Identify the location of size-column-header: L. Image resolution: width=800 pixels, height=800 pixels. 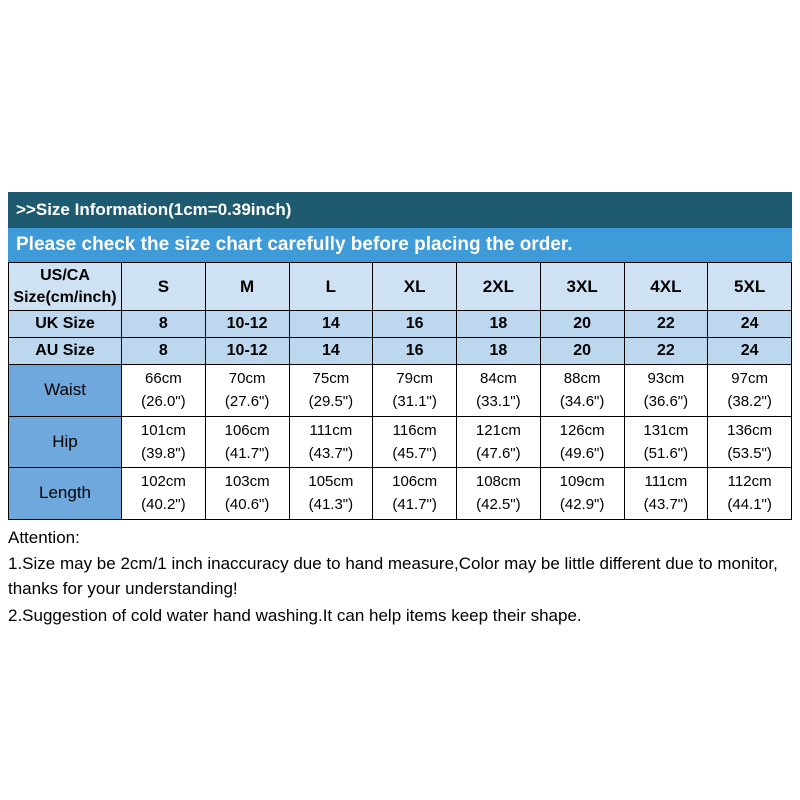
(331, 286).